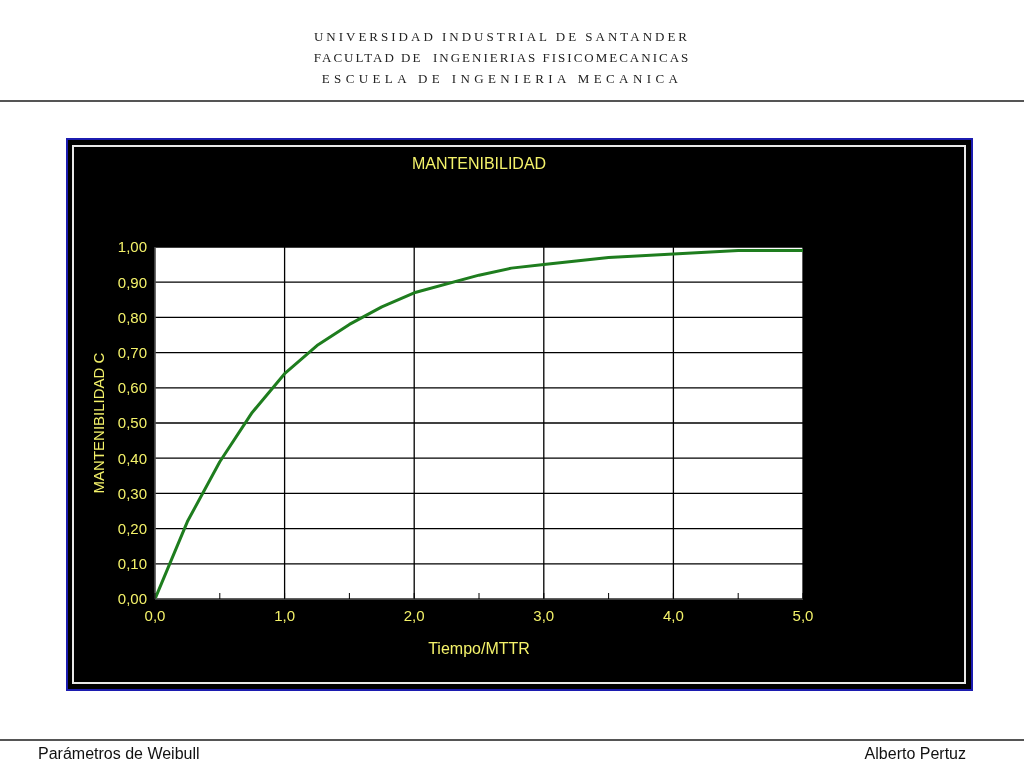 The height and width of the screenshot is (768, 1024). What do you see at coordinates (414, 615) in the screenshot?
I see `x-tick-label: 2,0` at bounding box center [414, 615].